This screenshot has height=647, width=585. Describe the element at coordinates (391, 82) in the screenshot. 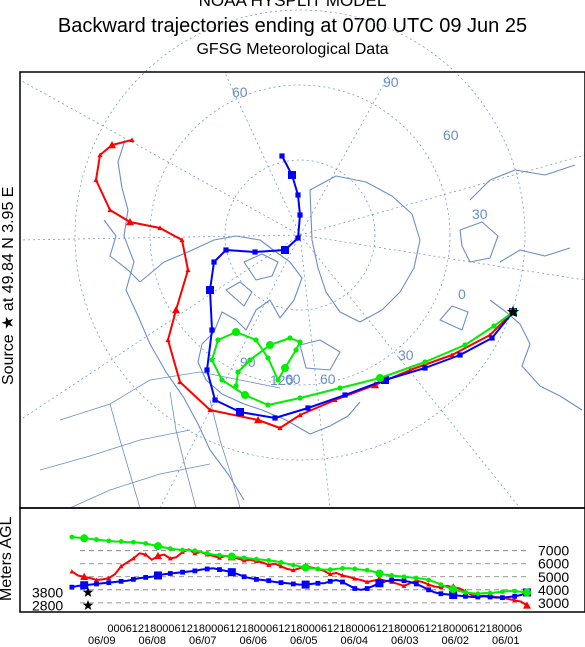

I see `graticule-label: 90` at that location.